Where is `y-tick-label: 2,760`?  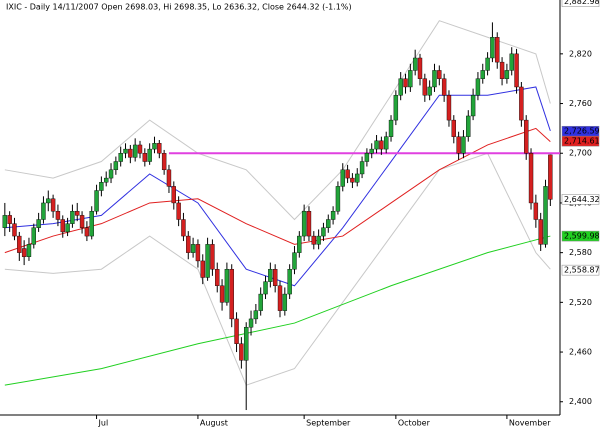
y-tick-label: 2,760 is located at coordinates (580, 103).